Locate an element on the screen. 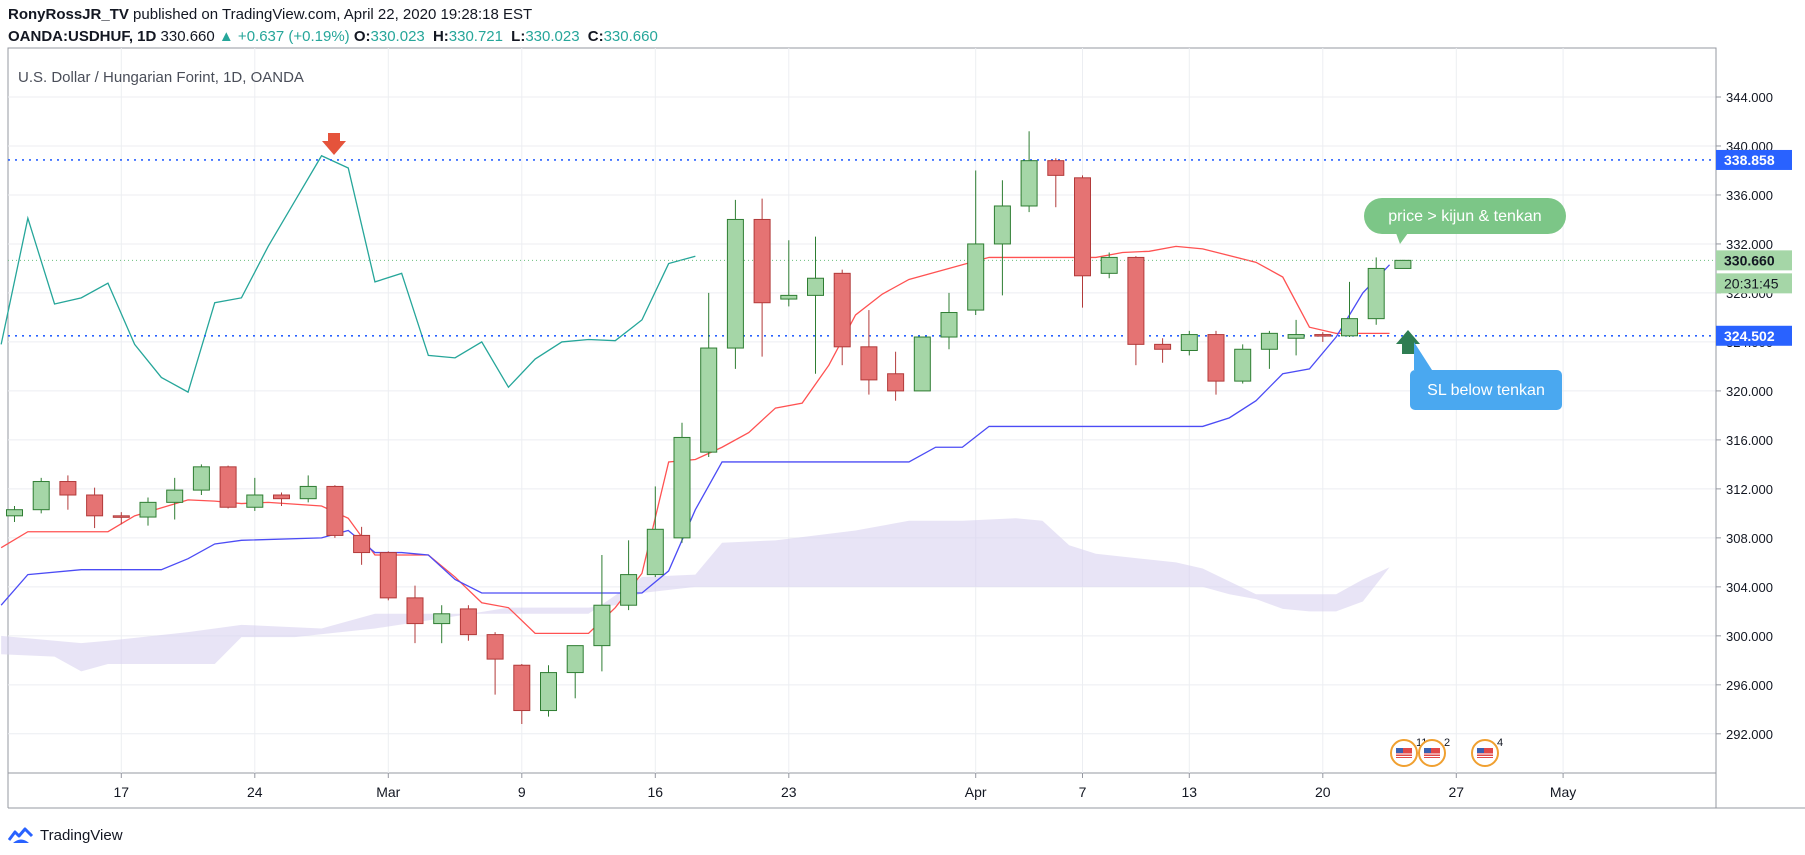  price-level-tag is located at coordinates (1754, 260).